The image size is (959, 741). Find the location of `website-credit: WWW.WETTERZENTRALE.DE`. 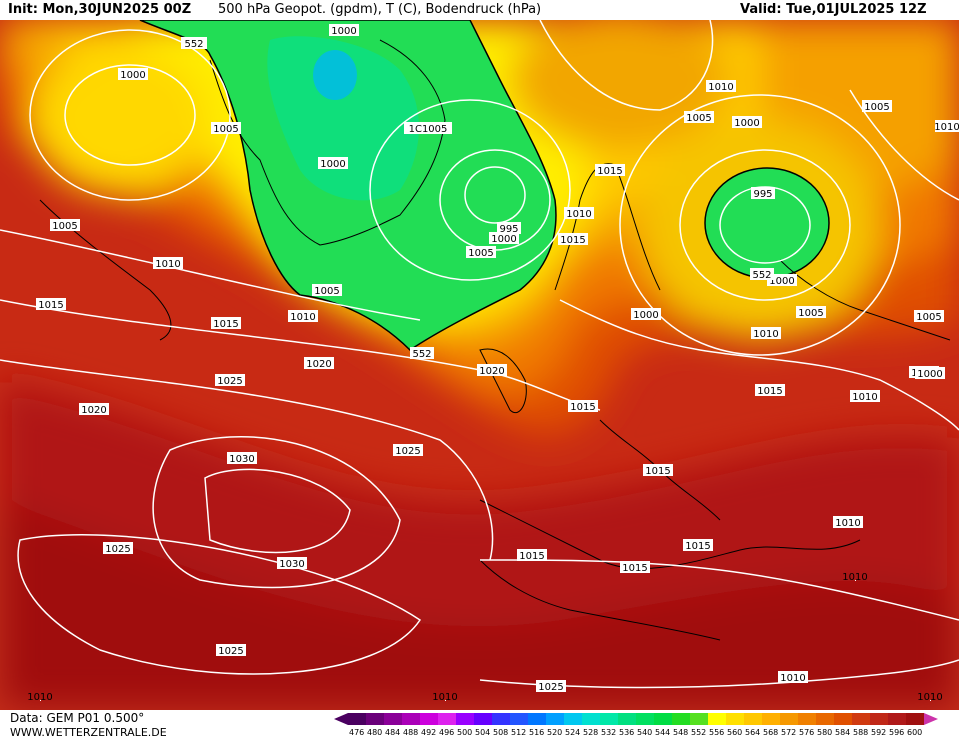

website-credit: WWW.WETTERZENTRALE.DE is located at coordinates (88, 732).